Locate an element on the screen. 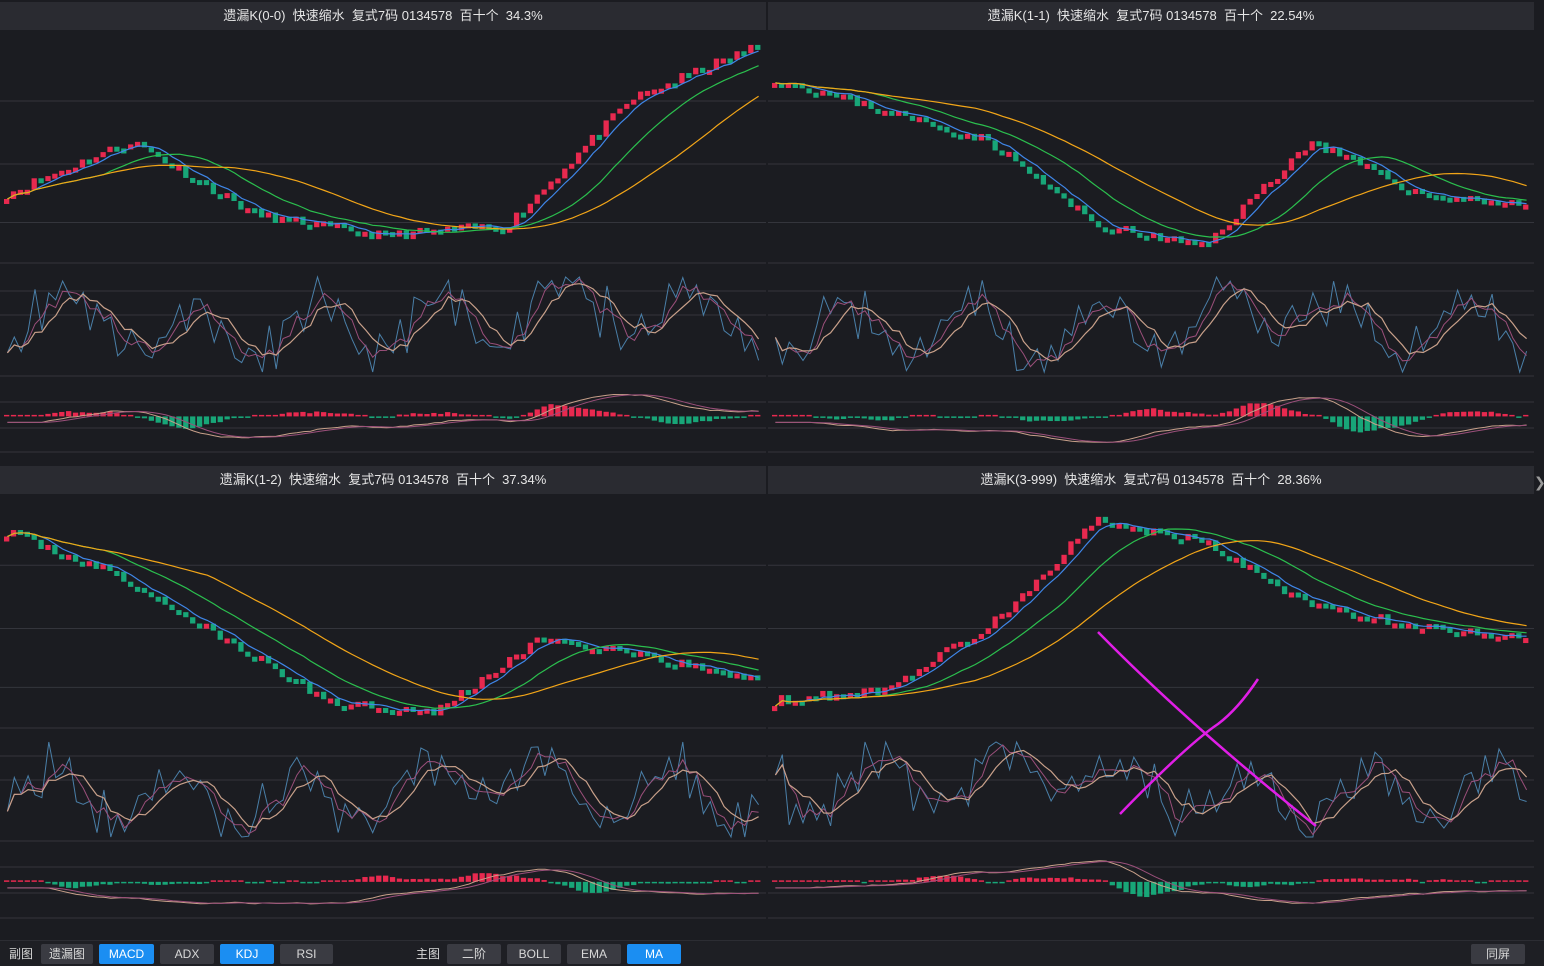 This screenshot has width=1544, height=966. sub-button-rsi: RSI is located at coordinates (306, 954).